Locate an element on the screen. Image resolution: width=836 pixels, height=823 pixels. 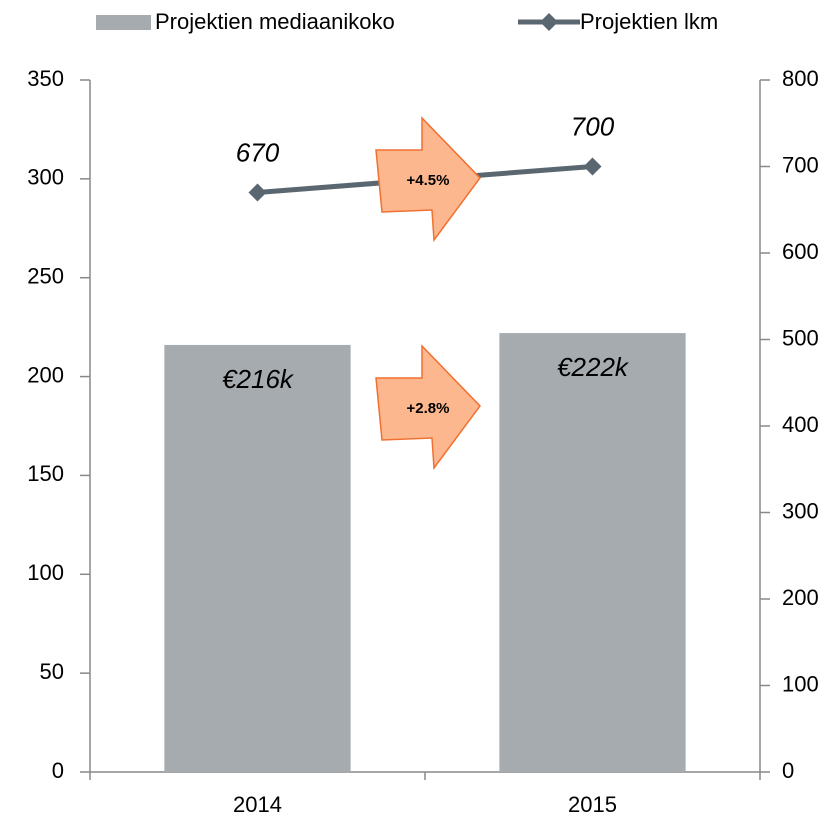
annotation: +2.8% is located at coordinates (428, 408).